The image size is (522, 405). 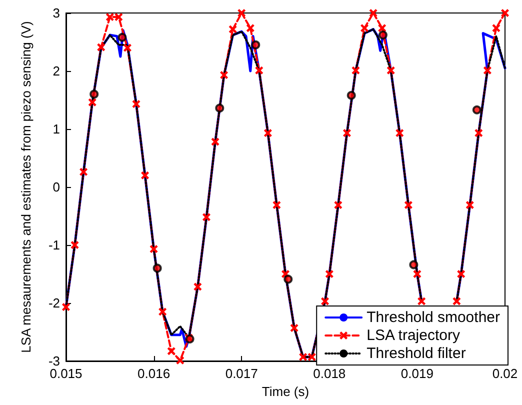 What do you see at coordinates (154, 373) in the screenshot?
I see `x-tick-label: 0.016` at bounding box center [154, 373].